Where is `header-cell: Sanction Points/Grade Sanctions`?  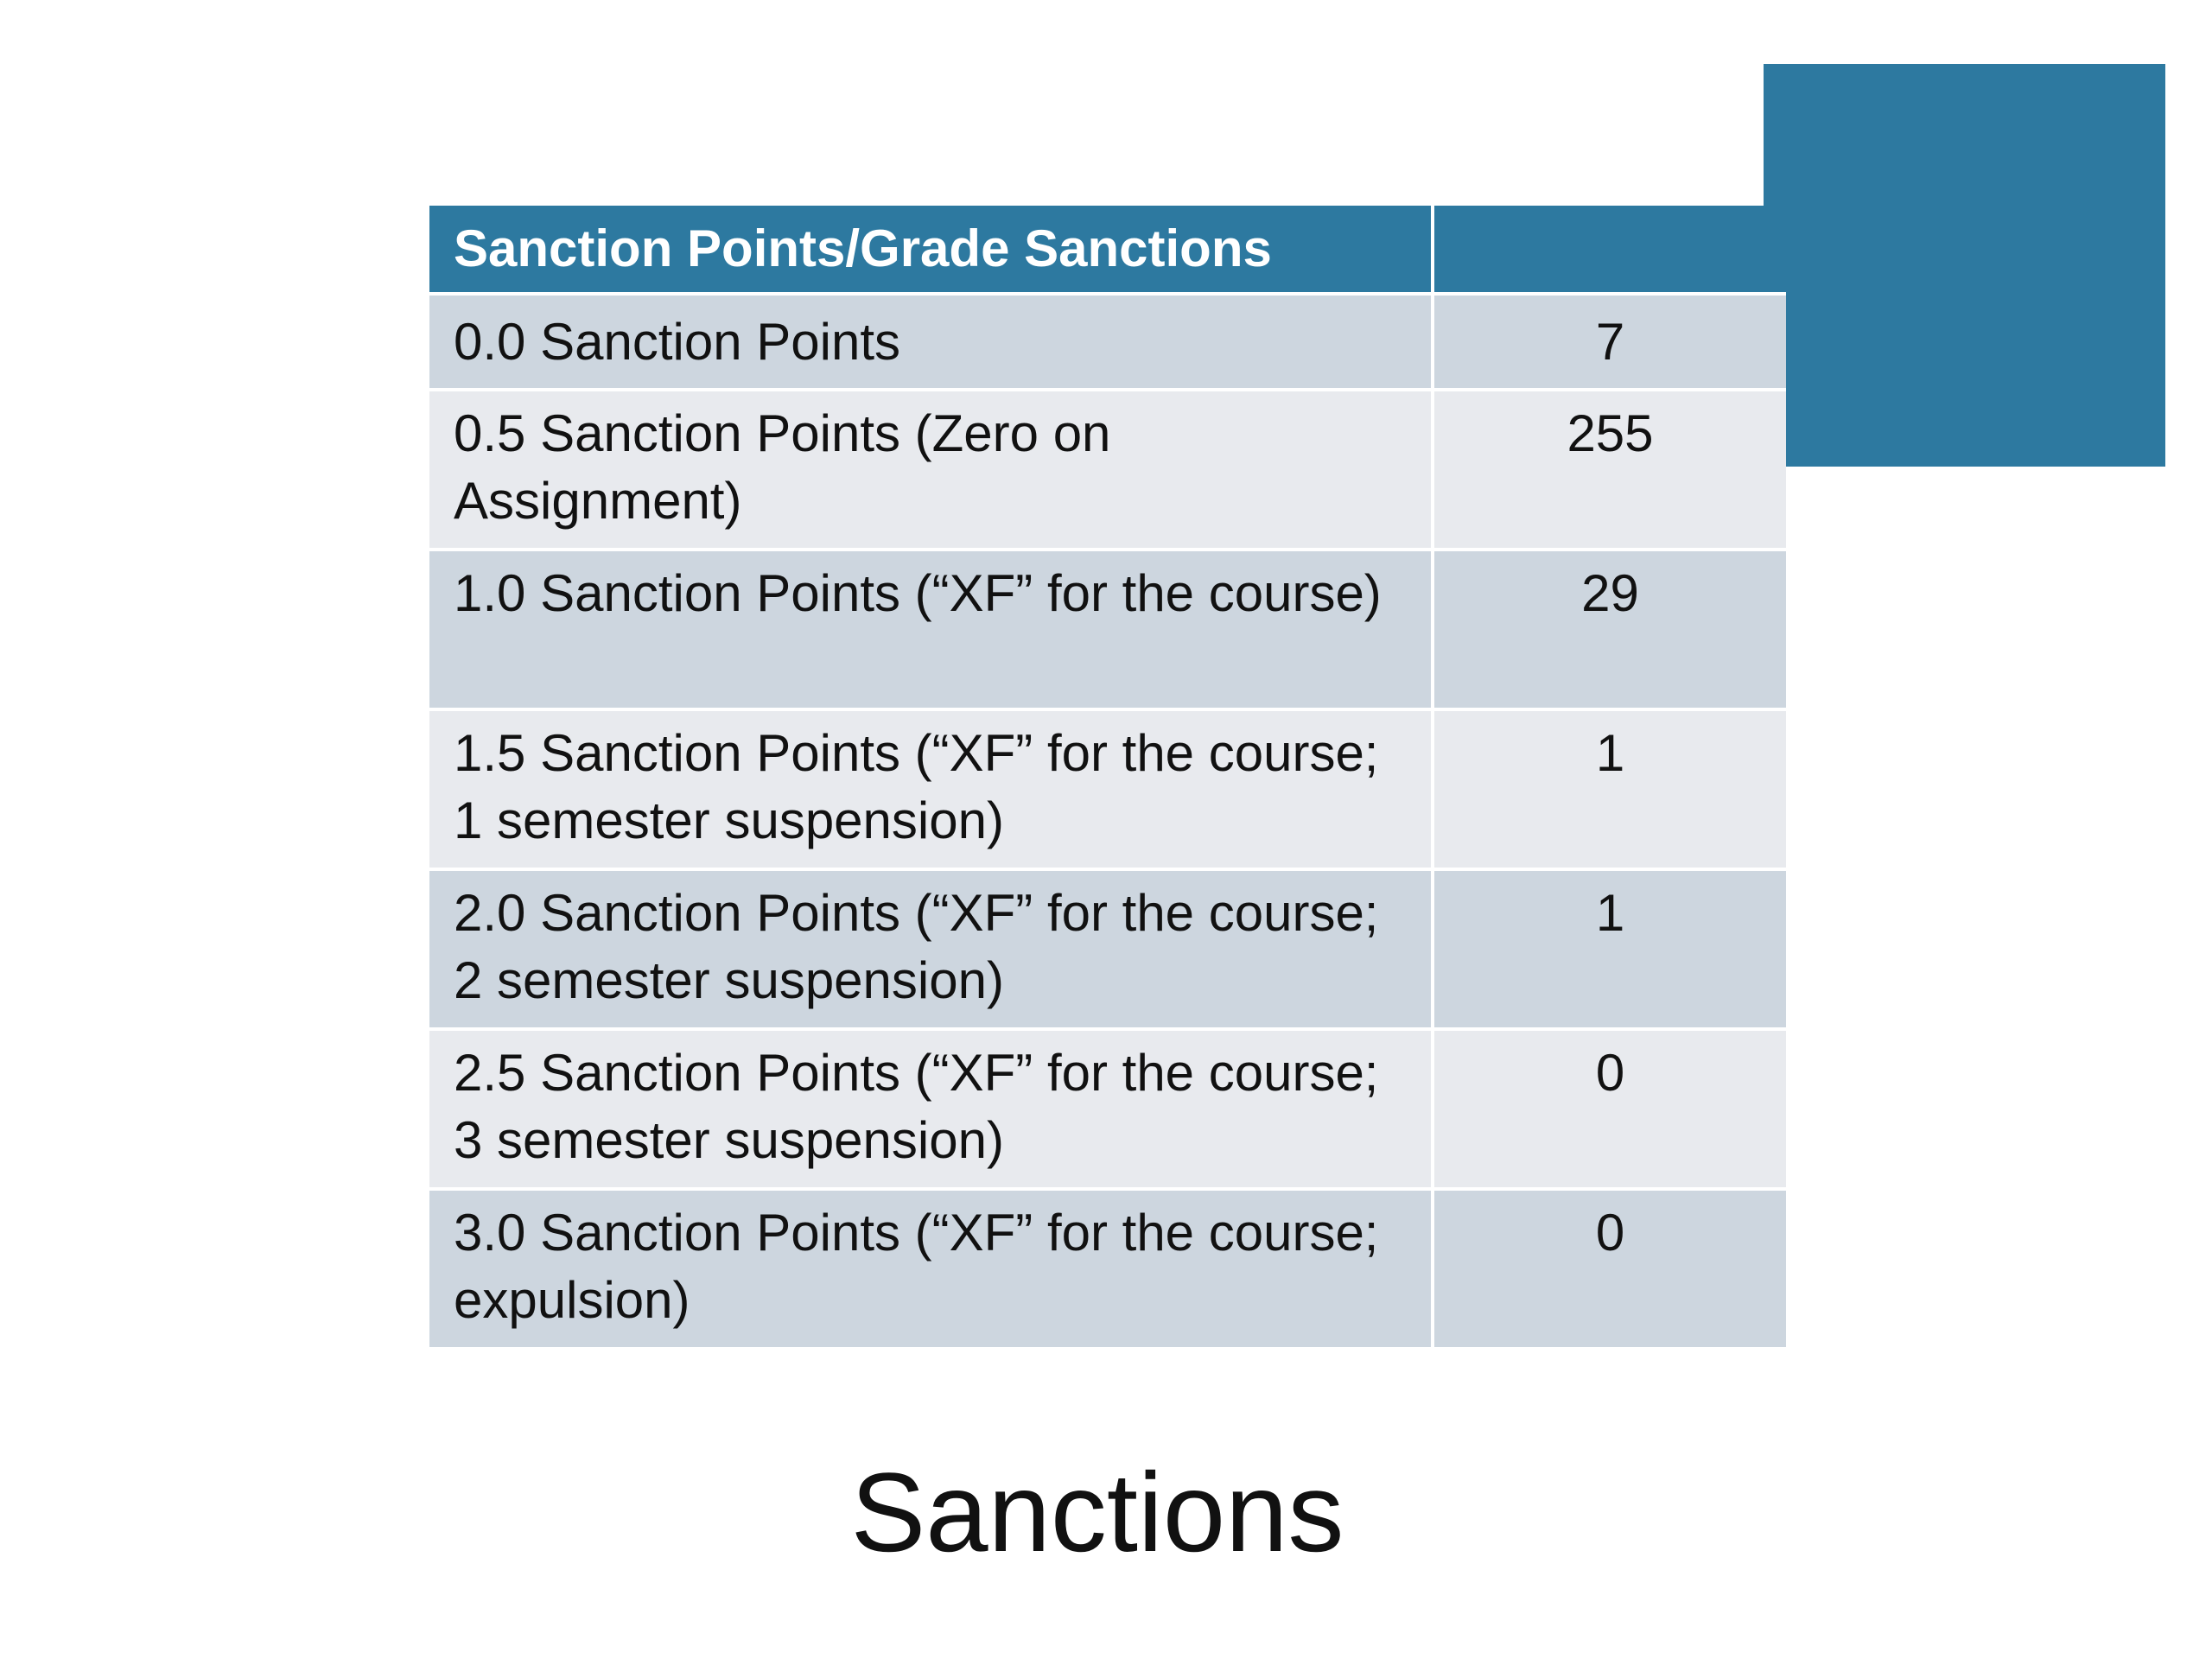
header-cell: Sanction Points/Grade Sanctions is located at coordinates (930, 249).